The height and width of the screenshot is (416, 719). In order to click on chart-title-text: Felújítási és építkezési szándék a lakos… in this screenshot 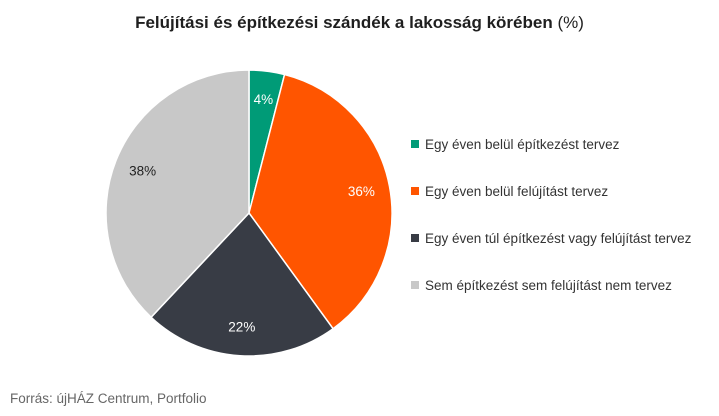, I will do `click(344, 22)`.